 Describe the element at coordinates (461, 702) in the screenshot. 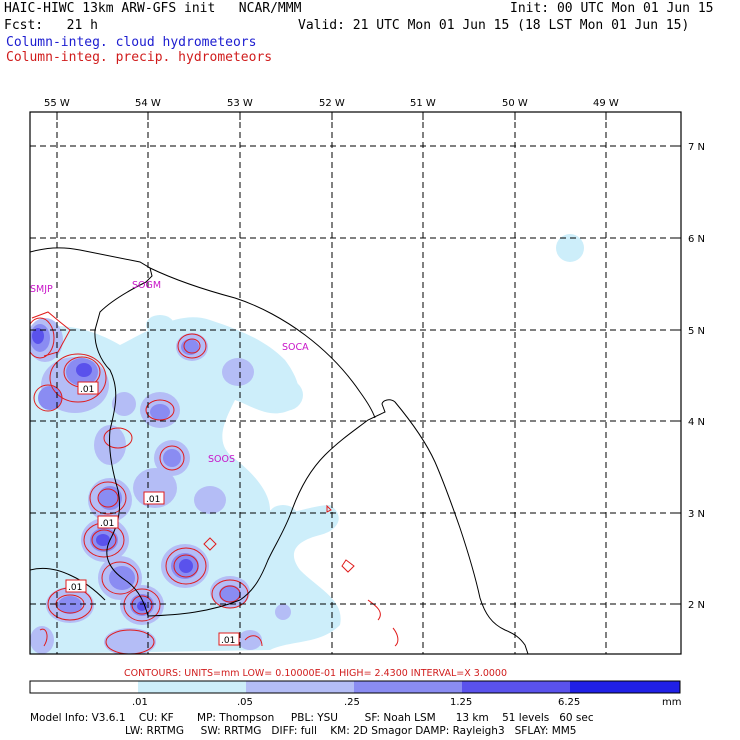

I see `colorbar-tick: 1.25` at that location.